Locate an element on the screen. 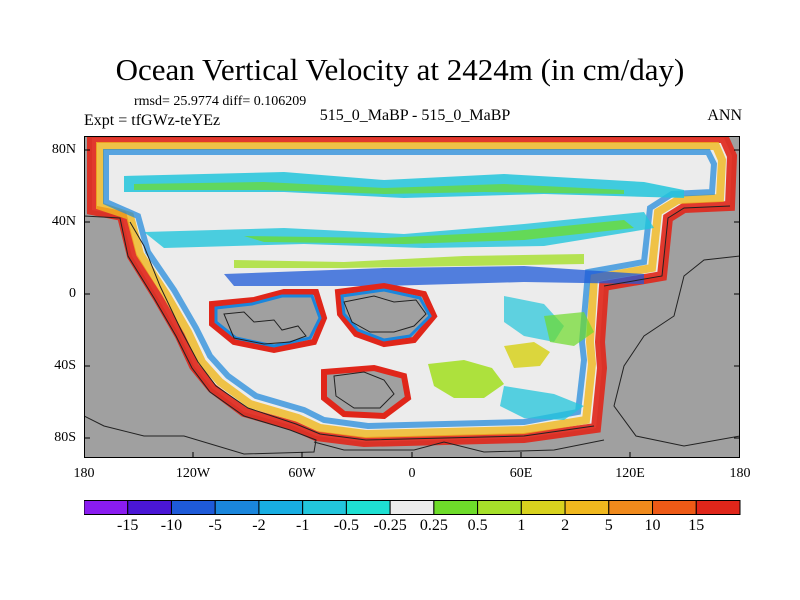 This screenshot has height=600, width=800. continent-south is located at coordinates (366, 392).